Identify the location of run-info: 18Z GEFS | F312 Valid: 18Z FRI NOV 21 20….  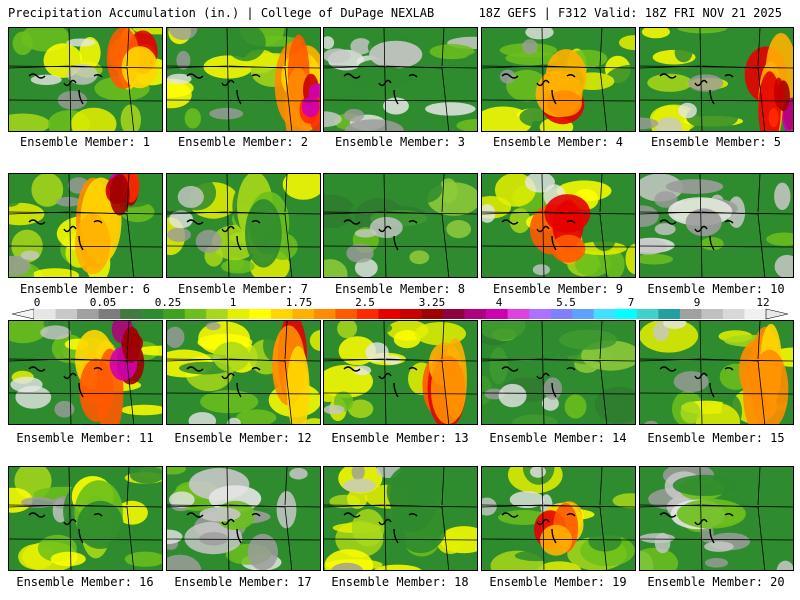
(630, 13).